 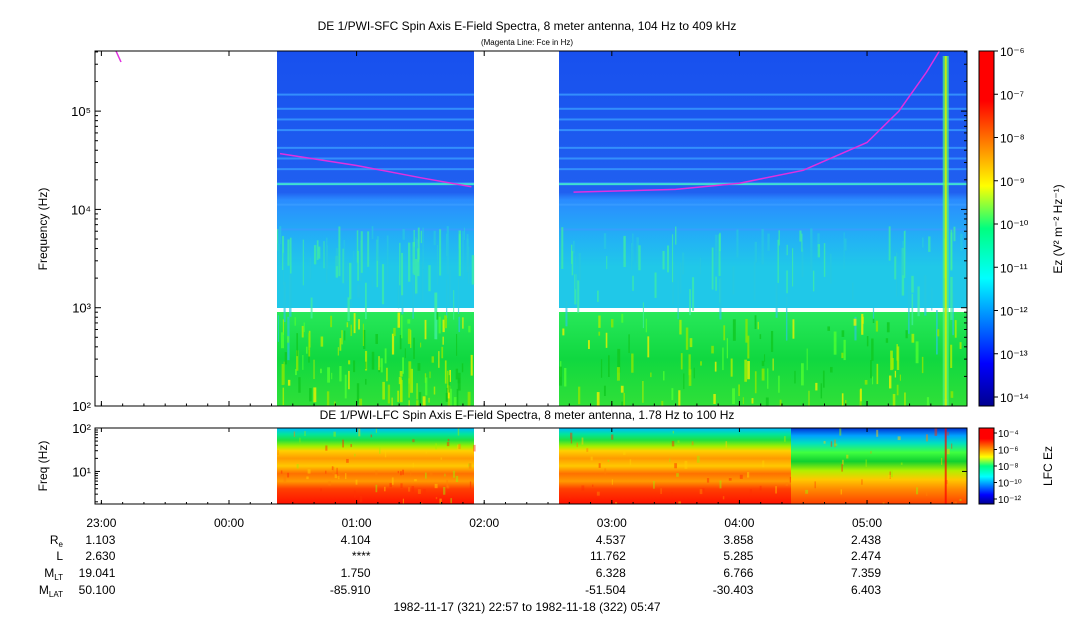 What do you see at coordinates (53, 574) in the screenshot?
I see `ephemeris-label: MLT` at bounding box center [53, 574].